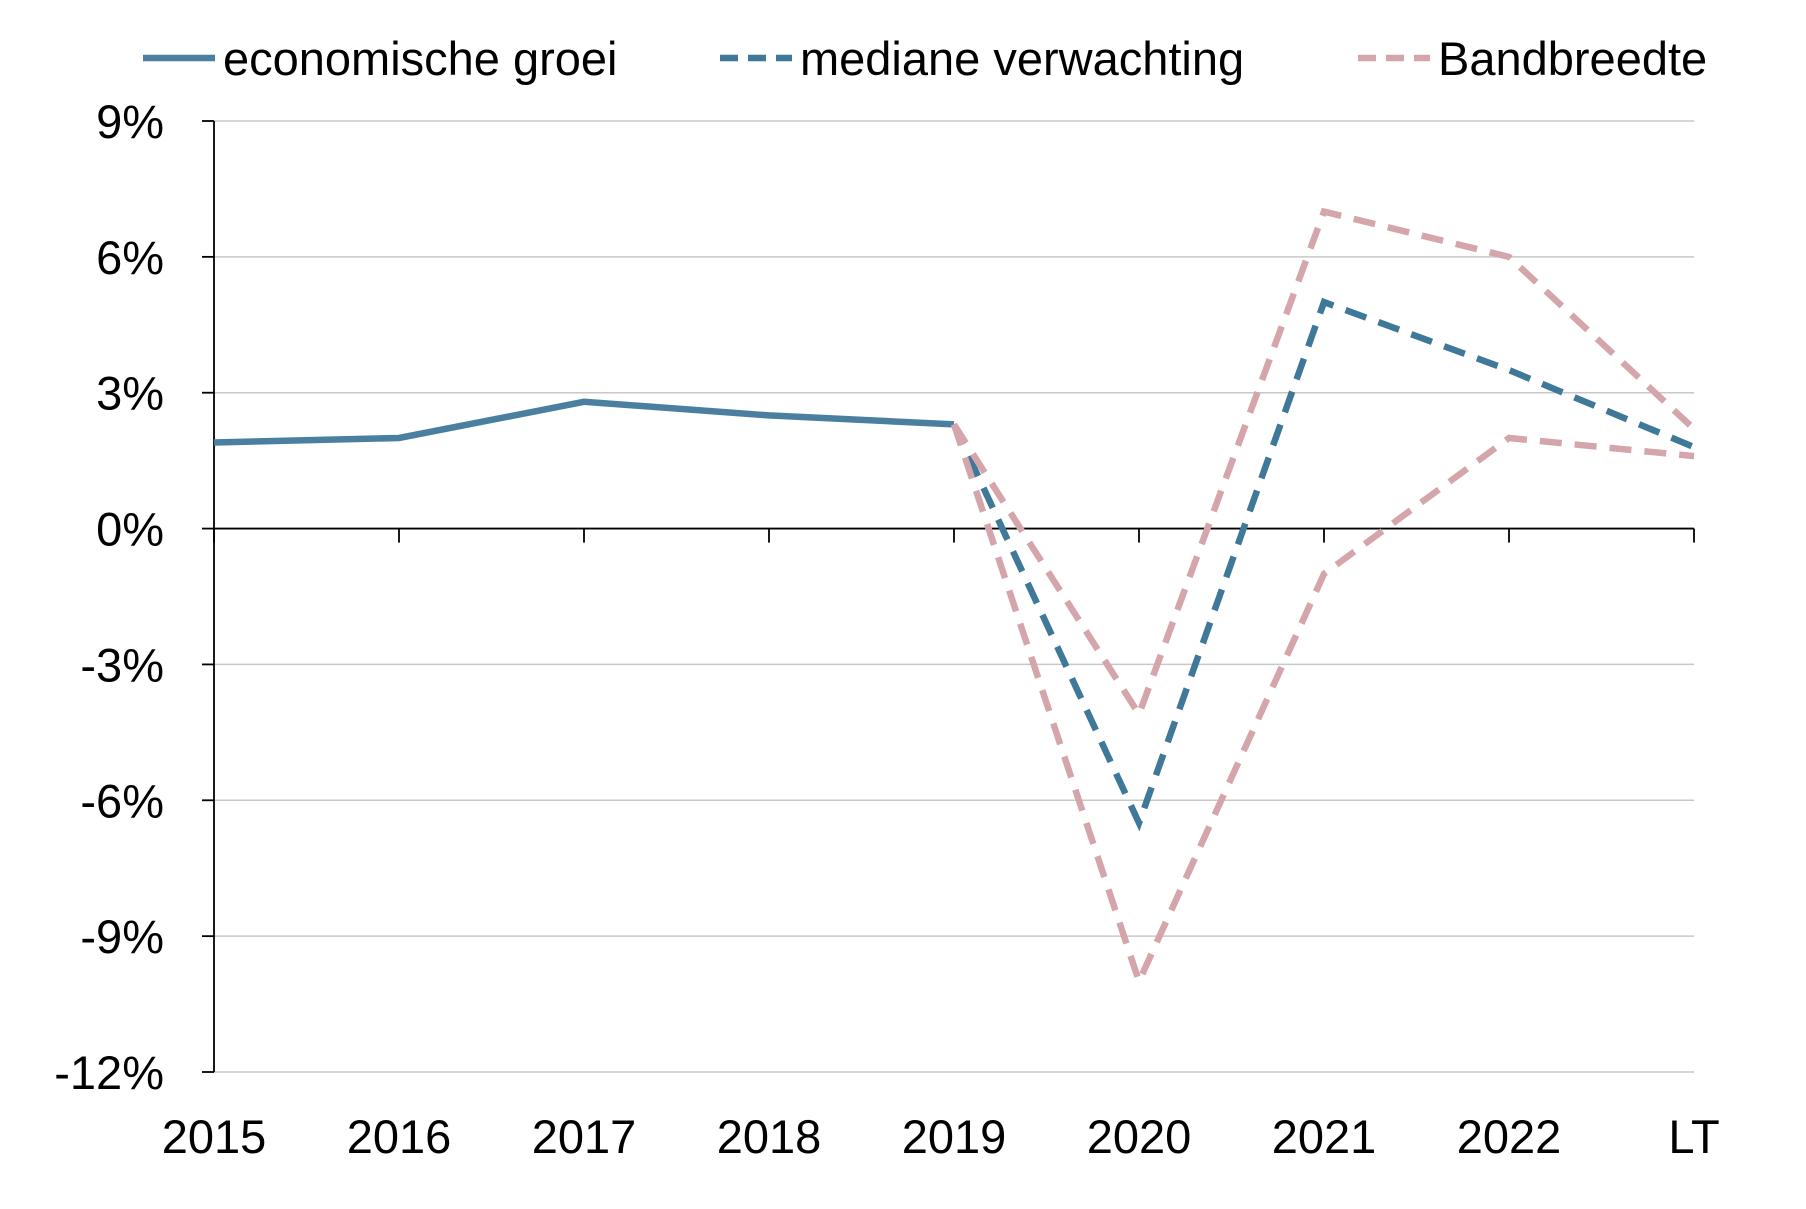  Describe the element at coordinates (130, 121) in the screenshot. I see `y-tick-label: 9%` at that location.